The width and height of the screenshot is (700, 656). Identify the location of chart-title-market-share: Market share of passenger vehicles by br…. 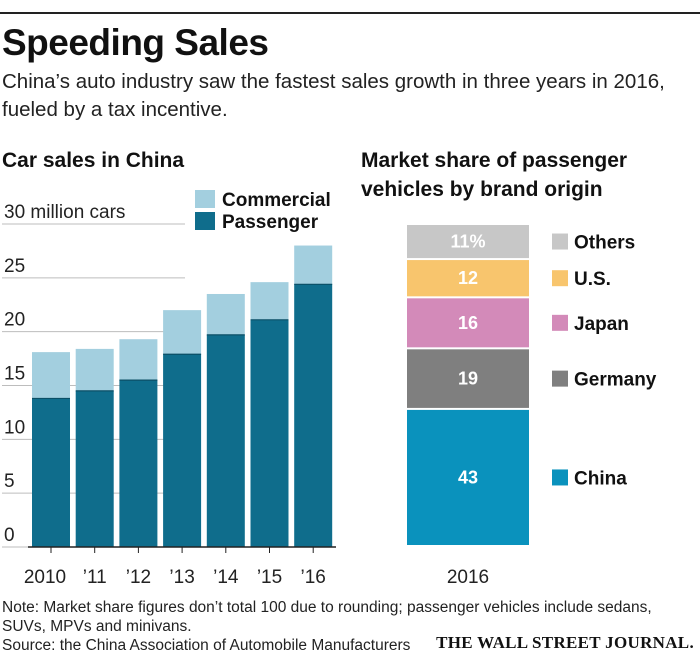
(494, 175).